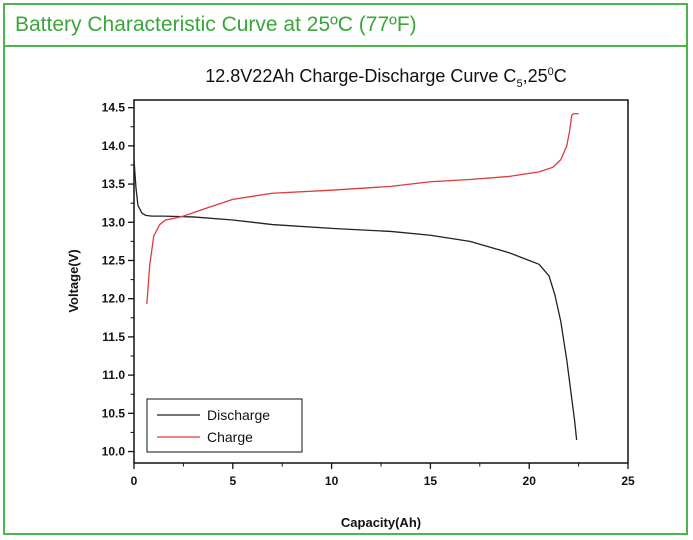 Image resolution: width=693 pixels, height=540 pixels. I want to click on chart-title: 12.8V22Ah Charge-Discharge Curve C5,250C, so click(385, 78).